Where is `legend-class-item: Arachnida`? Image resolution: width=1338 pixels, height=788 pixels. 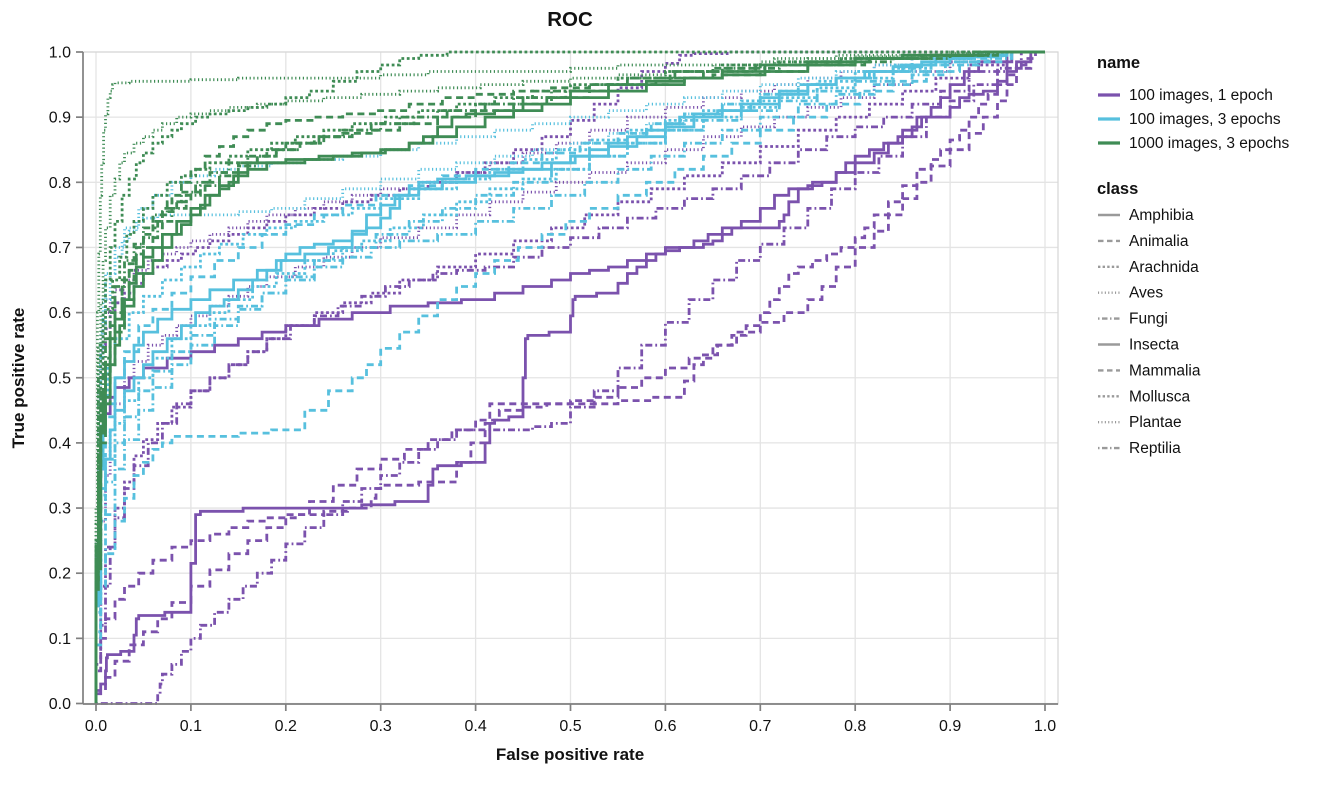 legend-class-item: Arachnida is located at coordinates (1164, 267).